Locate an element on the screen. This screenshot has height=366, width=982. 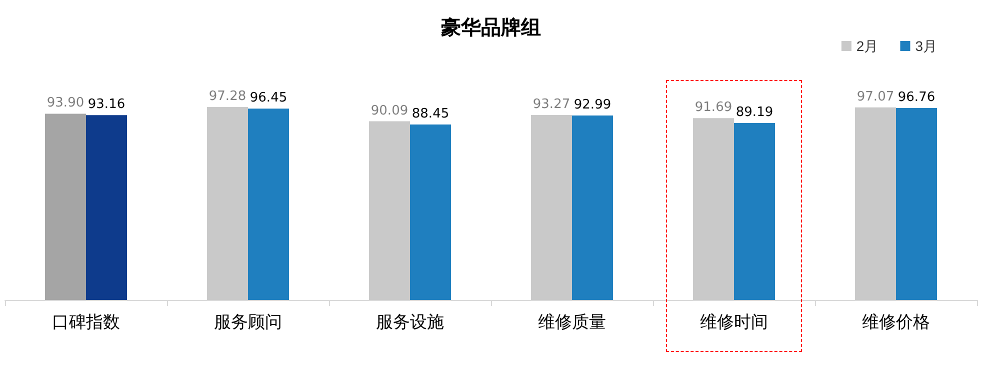
legend-label: 3月 is located at coordinates (926, 46).